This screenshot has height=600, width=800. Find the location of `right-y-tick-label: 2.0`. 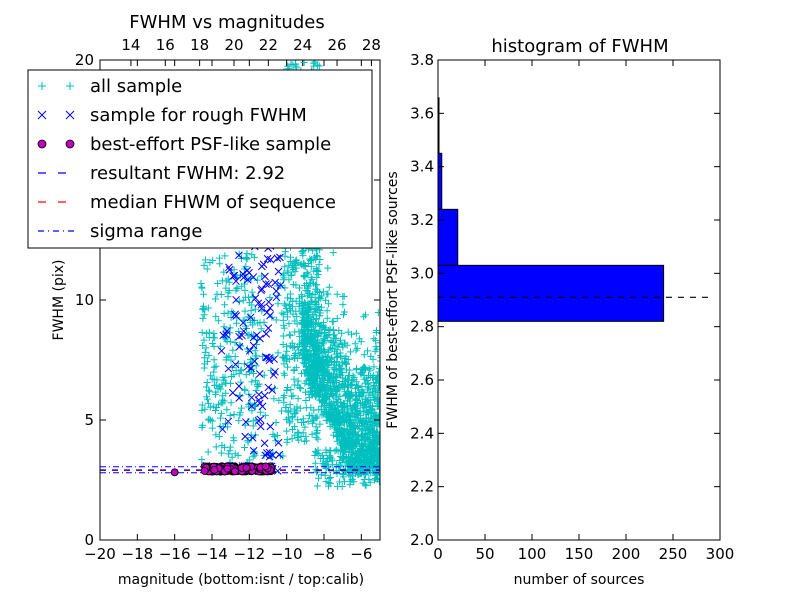

right-y-tick-label: 2.0 is located at coordinates (422, 540).